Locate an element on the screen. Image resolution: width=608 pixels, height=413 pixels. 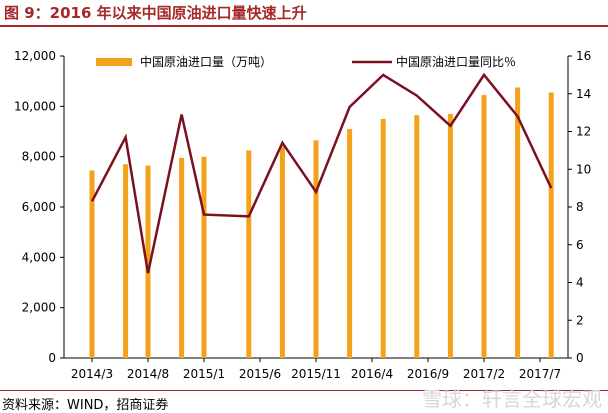
y-right-tick-label: 14 is located at coordinates (583, 94).